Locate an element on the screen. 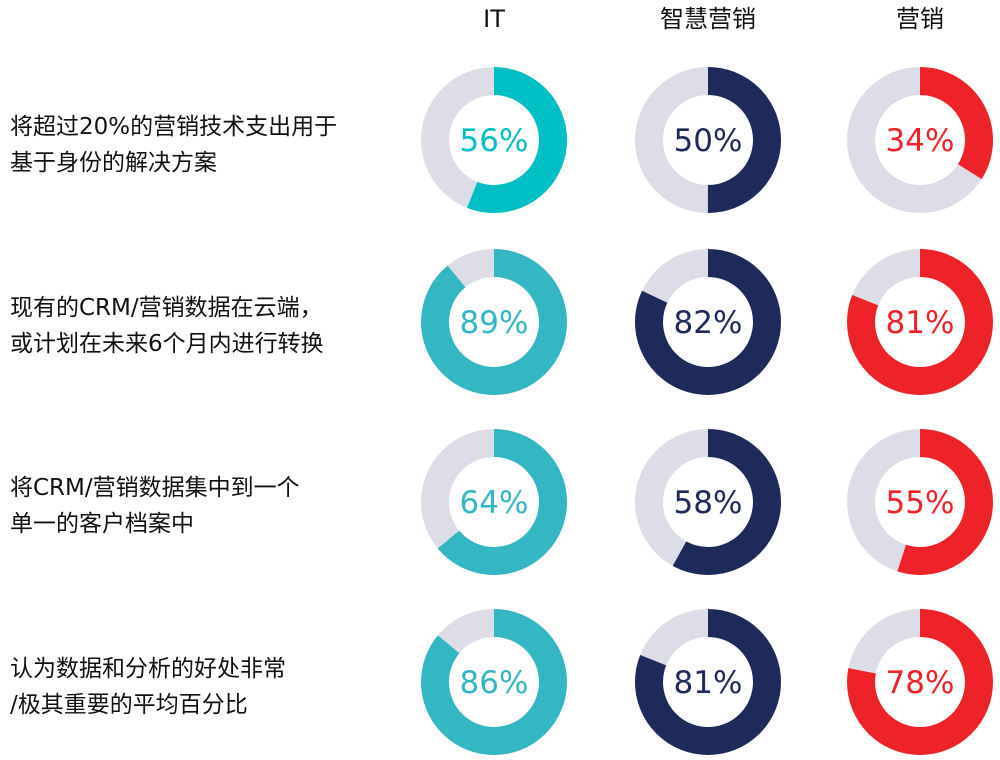 This screenshot has width=1000, height=760. donut-value-label: 58% is located at coordinates (708, 503).